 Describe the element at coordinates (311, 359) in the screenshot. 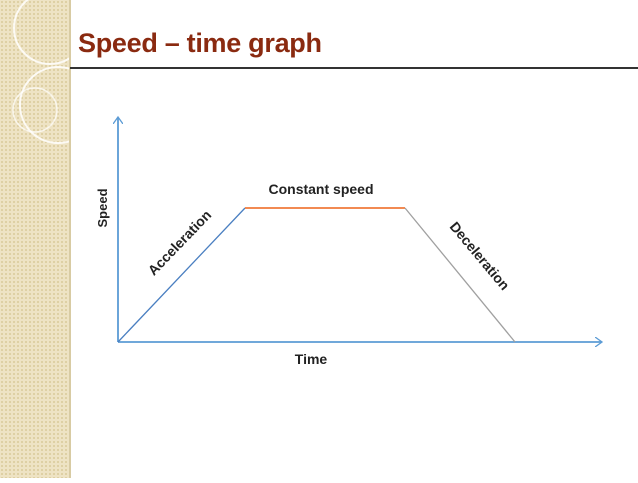

I see `x-axis-label: Time` at that location.